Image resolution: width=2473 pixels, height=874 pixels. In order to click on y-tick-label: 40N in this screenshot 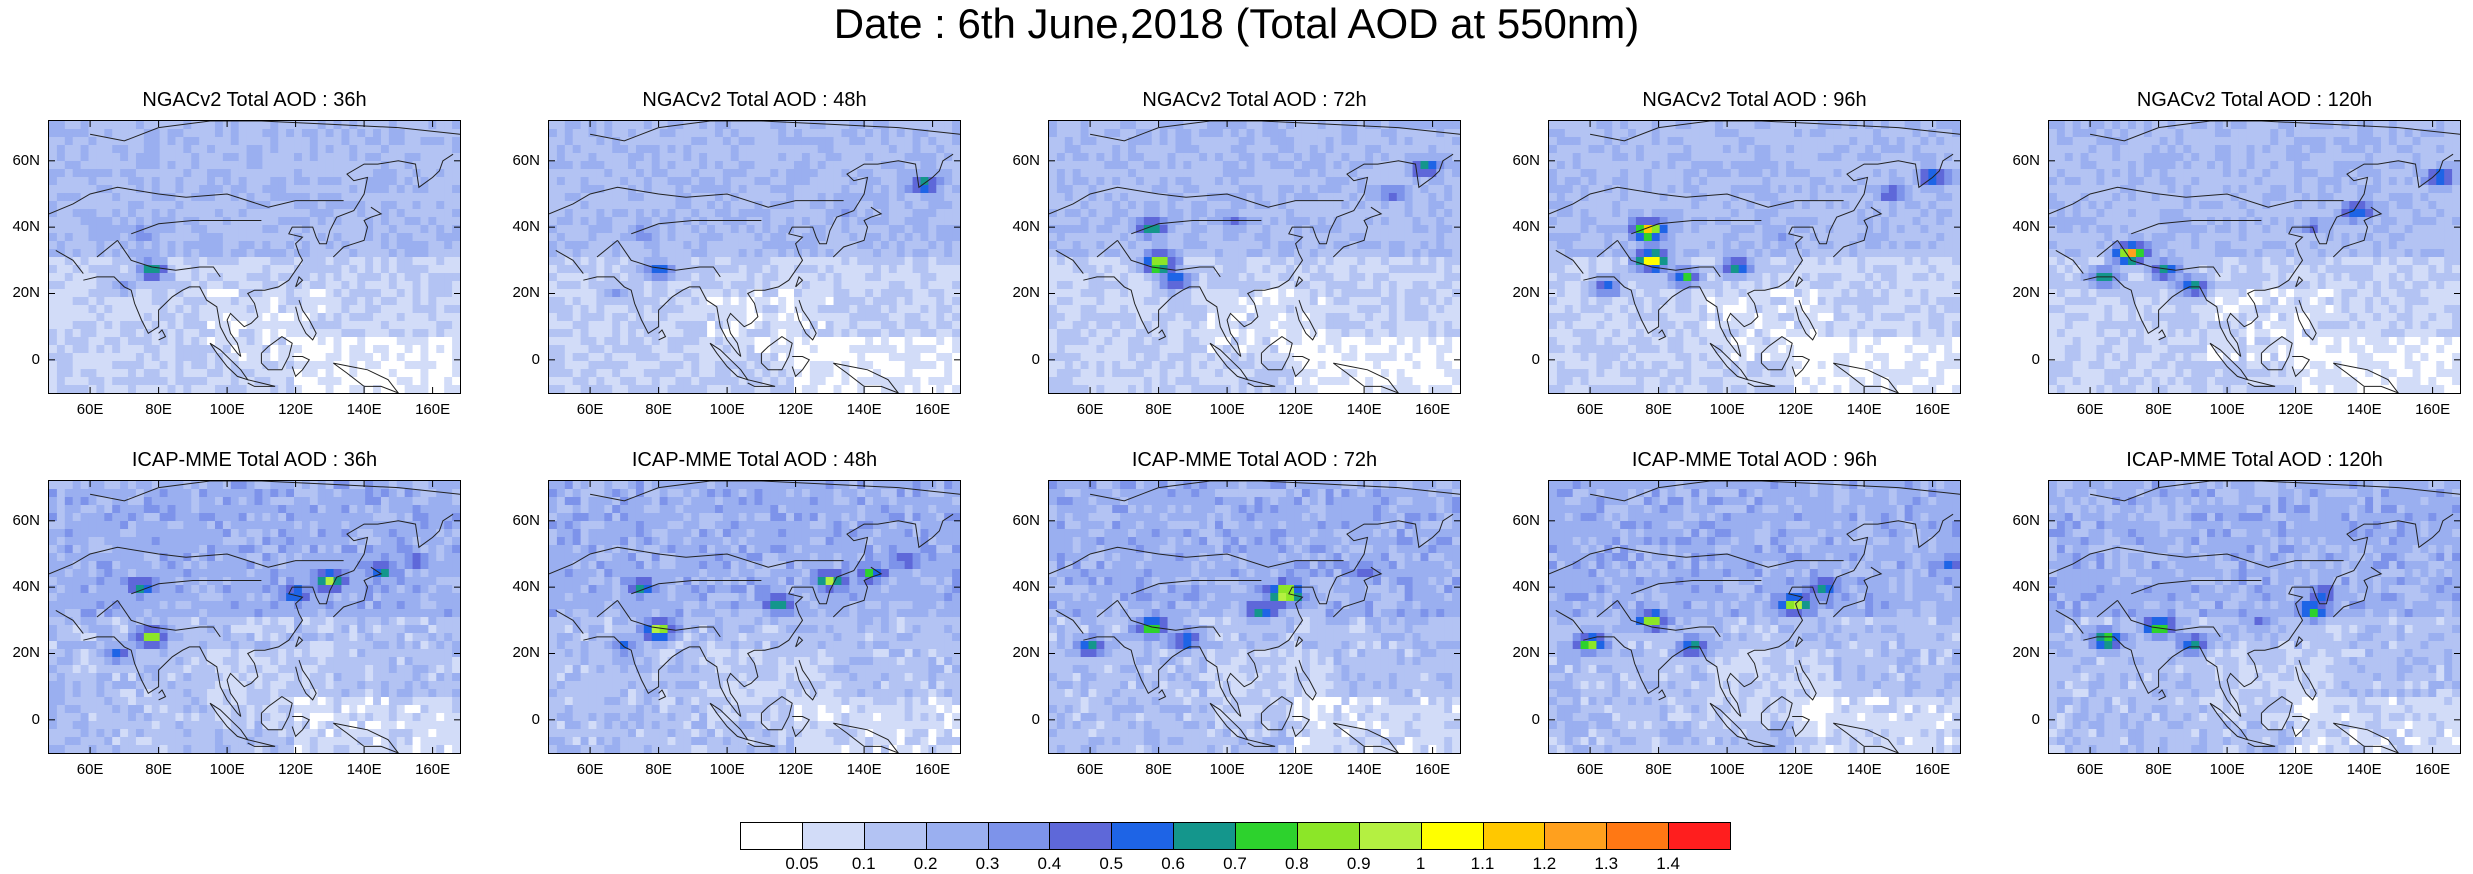, I will do `click(1526, 587)`.